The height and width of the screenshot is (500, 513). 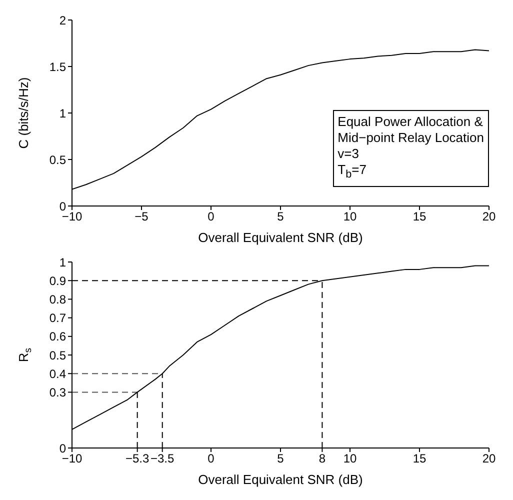 I want to click on y-tick-label: 1.5, so click(x=57, y=67).